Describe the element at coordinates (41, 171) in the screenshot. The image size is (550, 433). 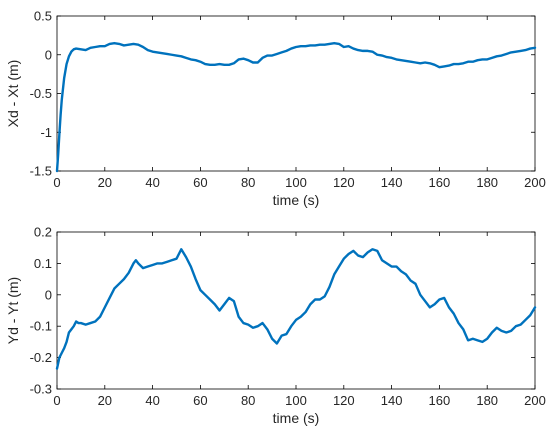
I see `y-tick-label: -1.5` at that location.